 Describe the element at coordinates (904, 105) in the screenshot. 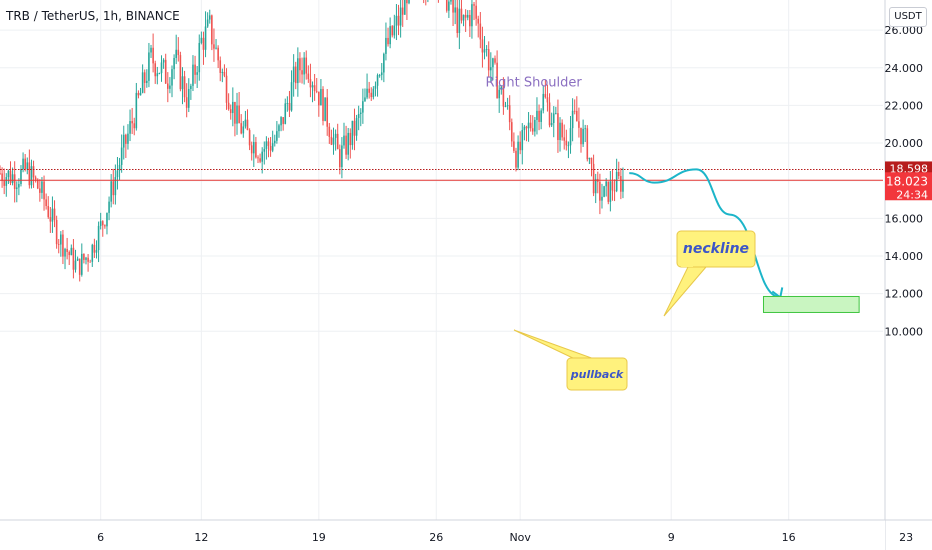

I see `price-tick-label: 22.000` at that location.